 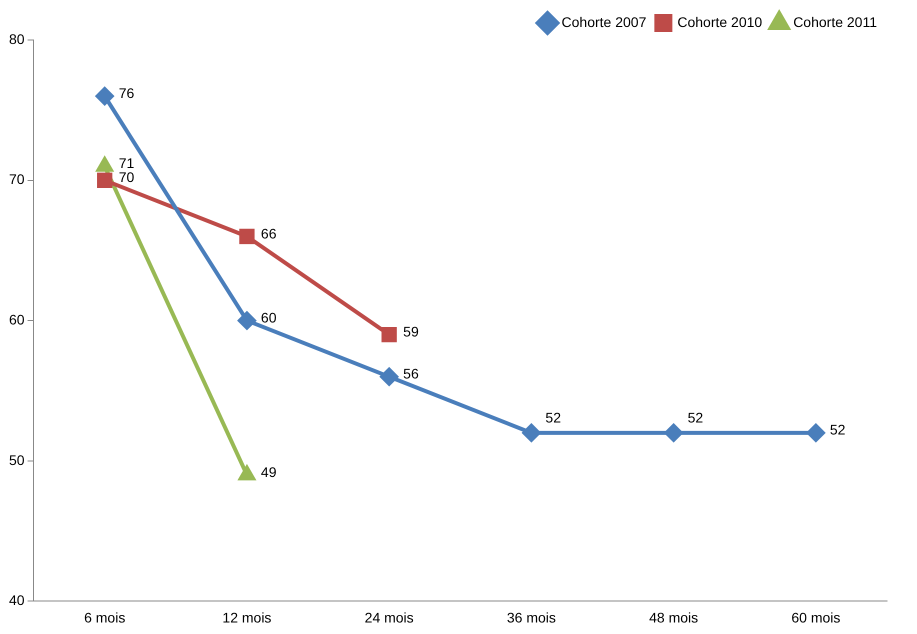 I want to click on x-tick-label: 48 mois, so click(x=673, y=617).